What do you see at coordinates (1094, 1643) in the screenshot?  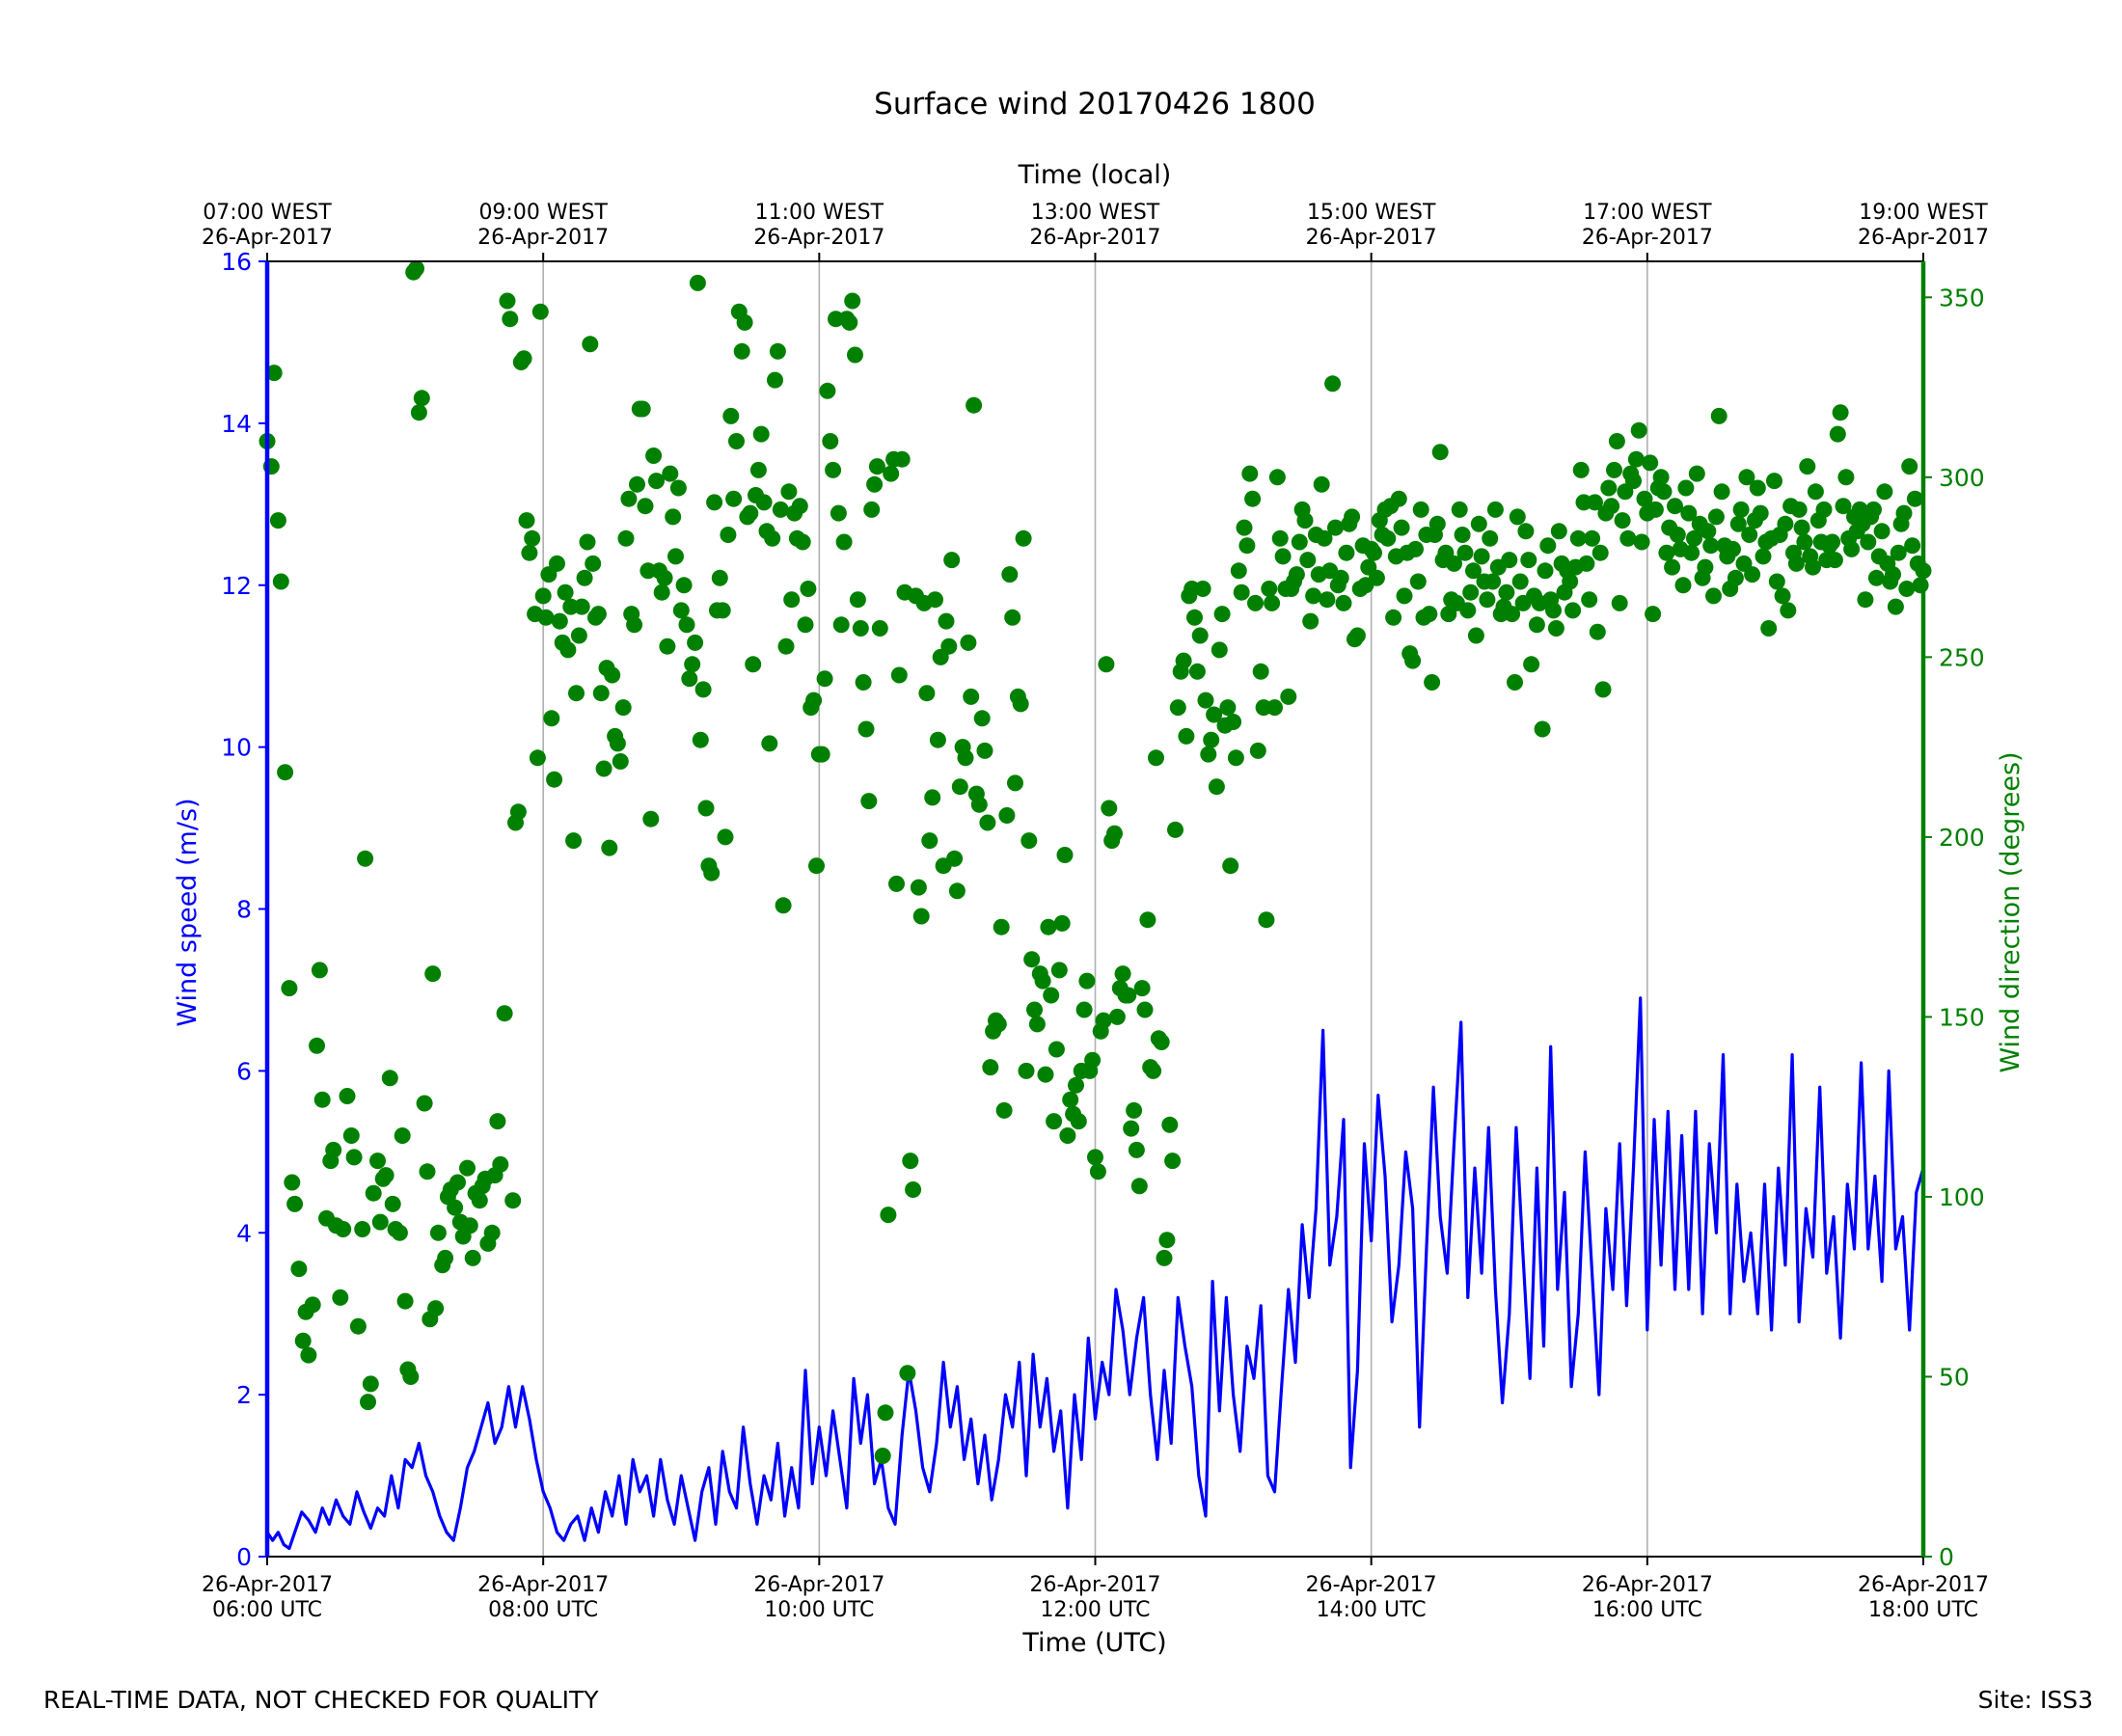 I see `x-axis-label: Time (UTC)` at bounding box center [1094, 1643].